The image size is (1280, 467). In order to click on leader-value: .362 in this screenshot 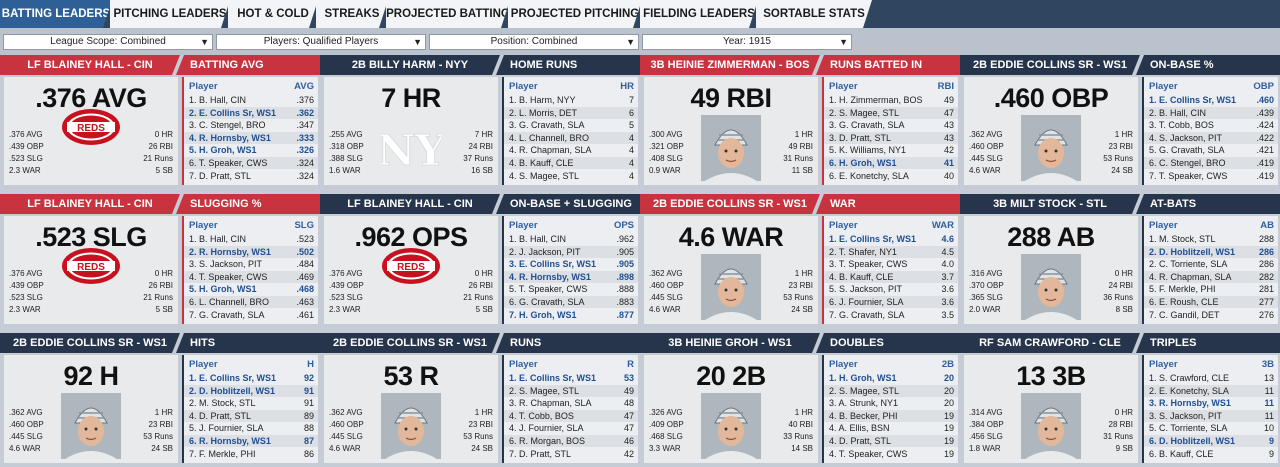, I will do `click(305, 112)`.